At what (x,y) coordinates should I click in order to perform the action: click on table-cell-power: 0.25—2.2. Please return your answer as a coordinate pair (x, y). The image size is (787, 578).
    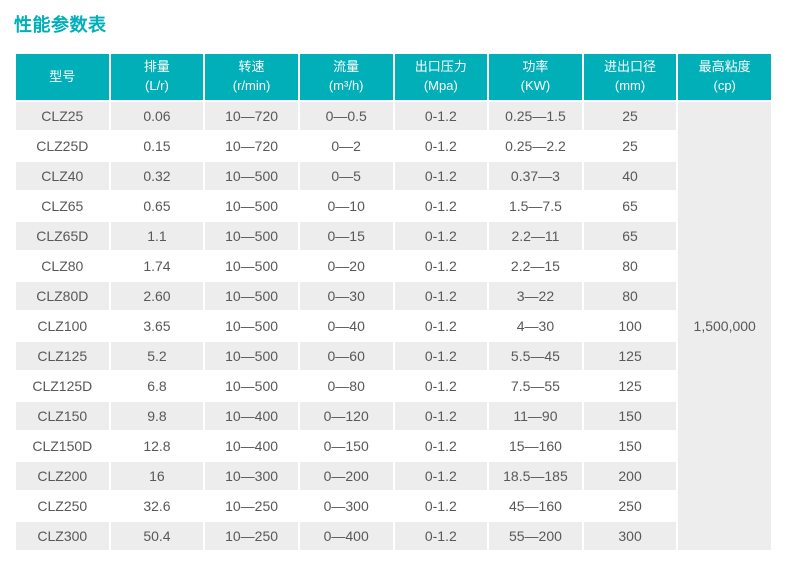
    Looking at the image, I should click on (535, 146).